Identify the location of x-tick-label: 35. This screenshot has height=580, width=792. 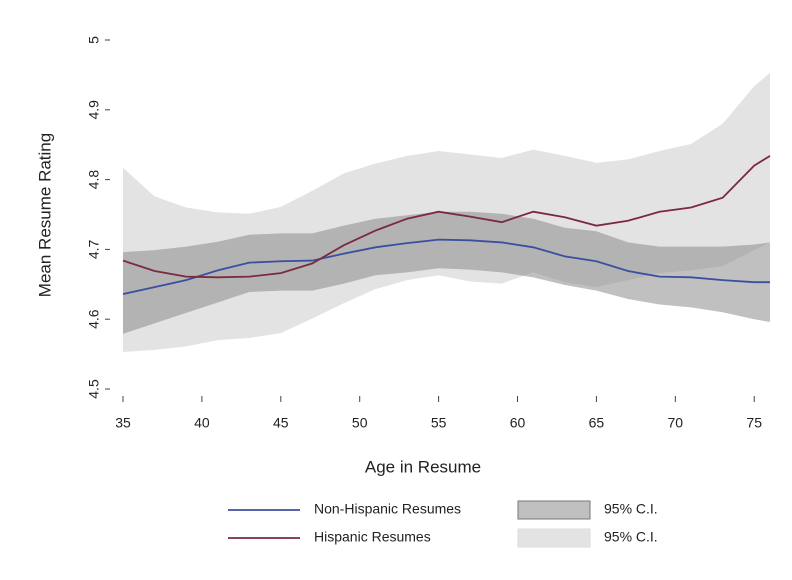
(123, 423).